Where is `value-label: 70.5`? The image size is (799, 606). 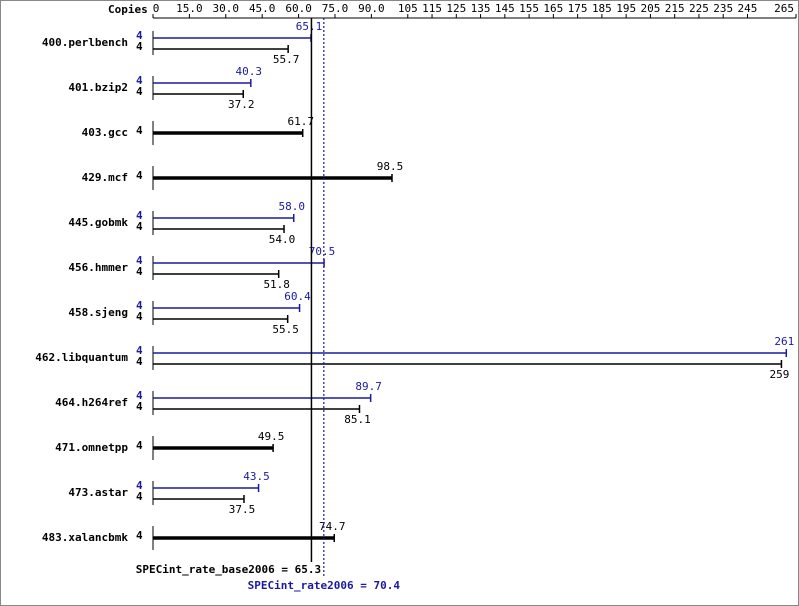
value-label: 70.5 is located at coordinates (322, 251).